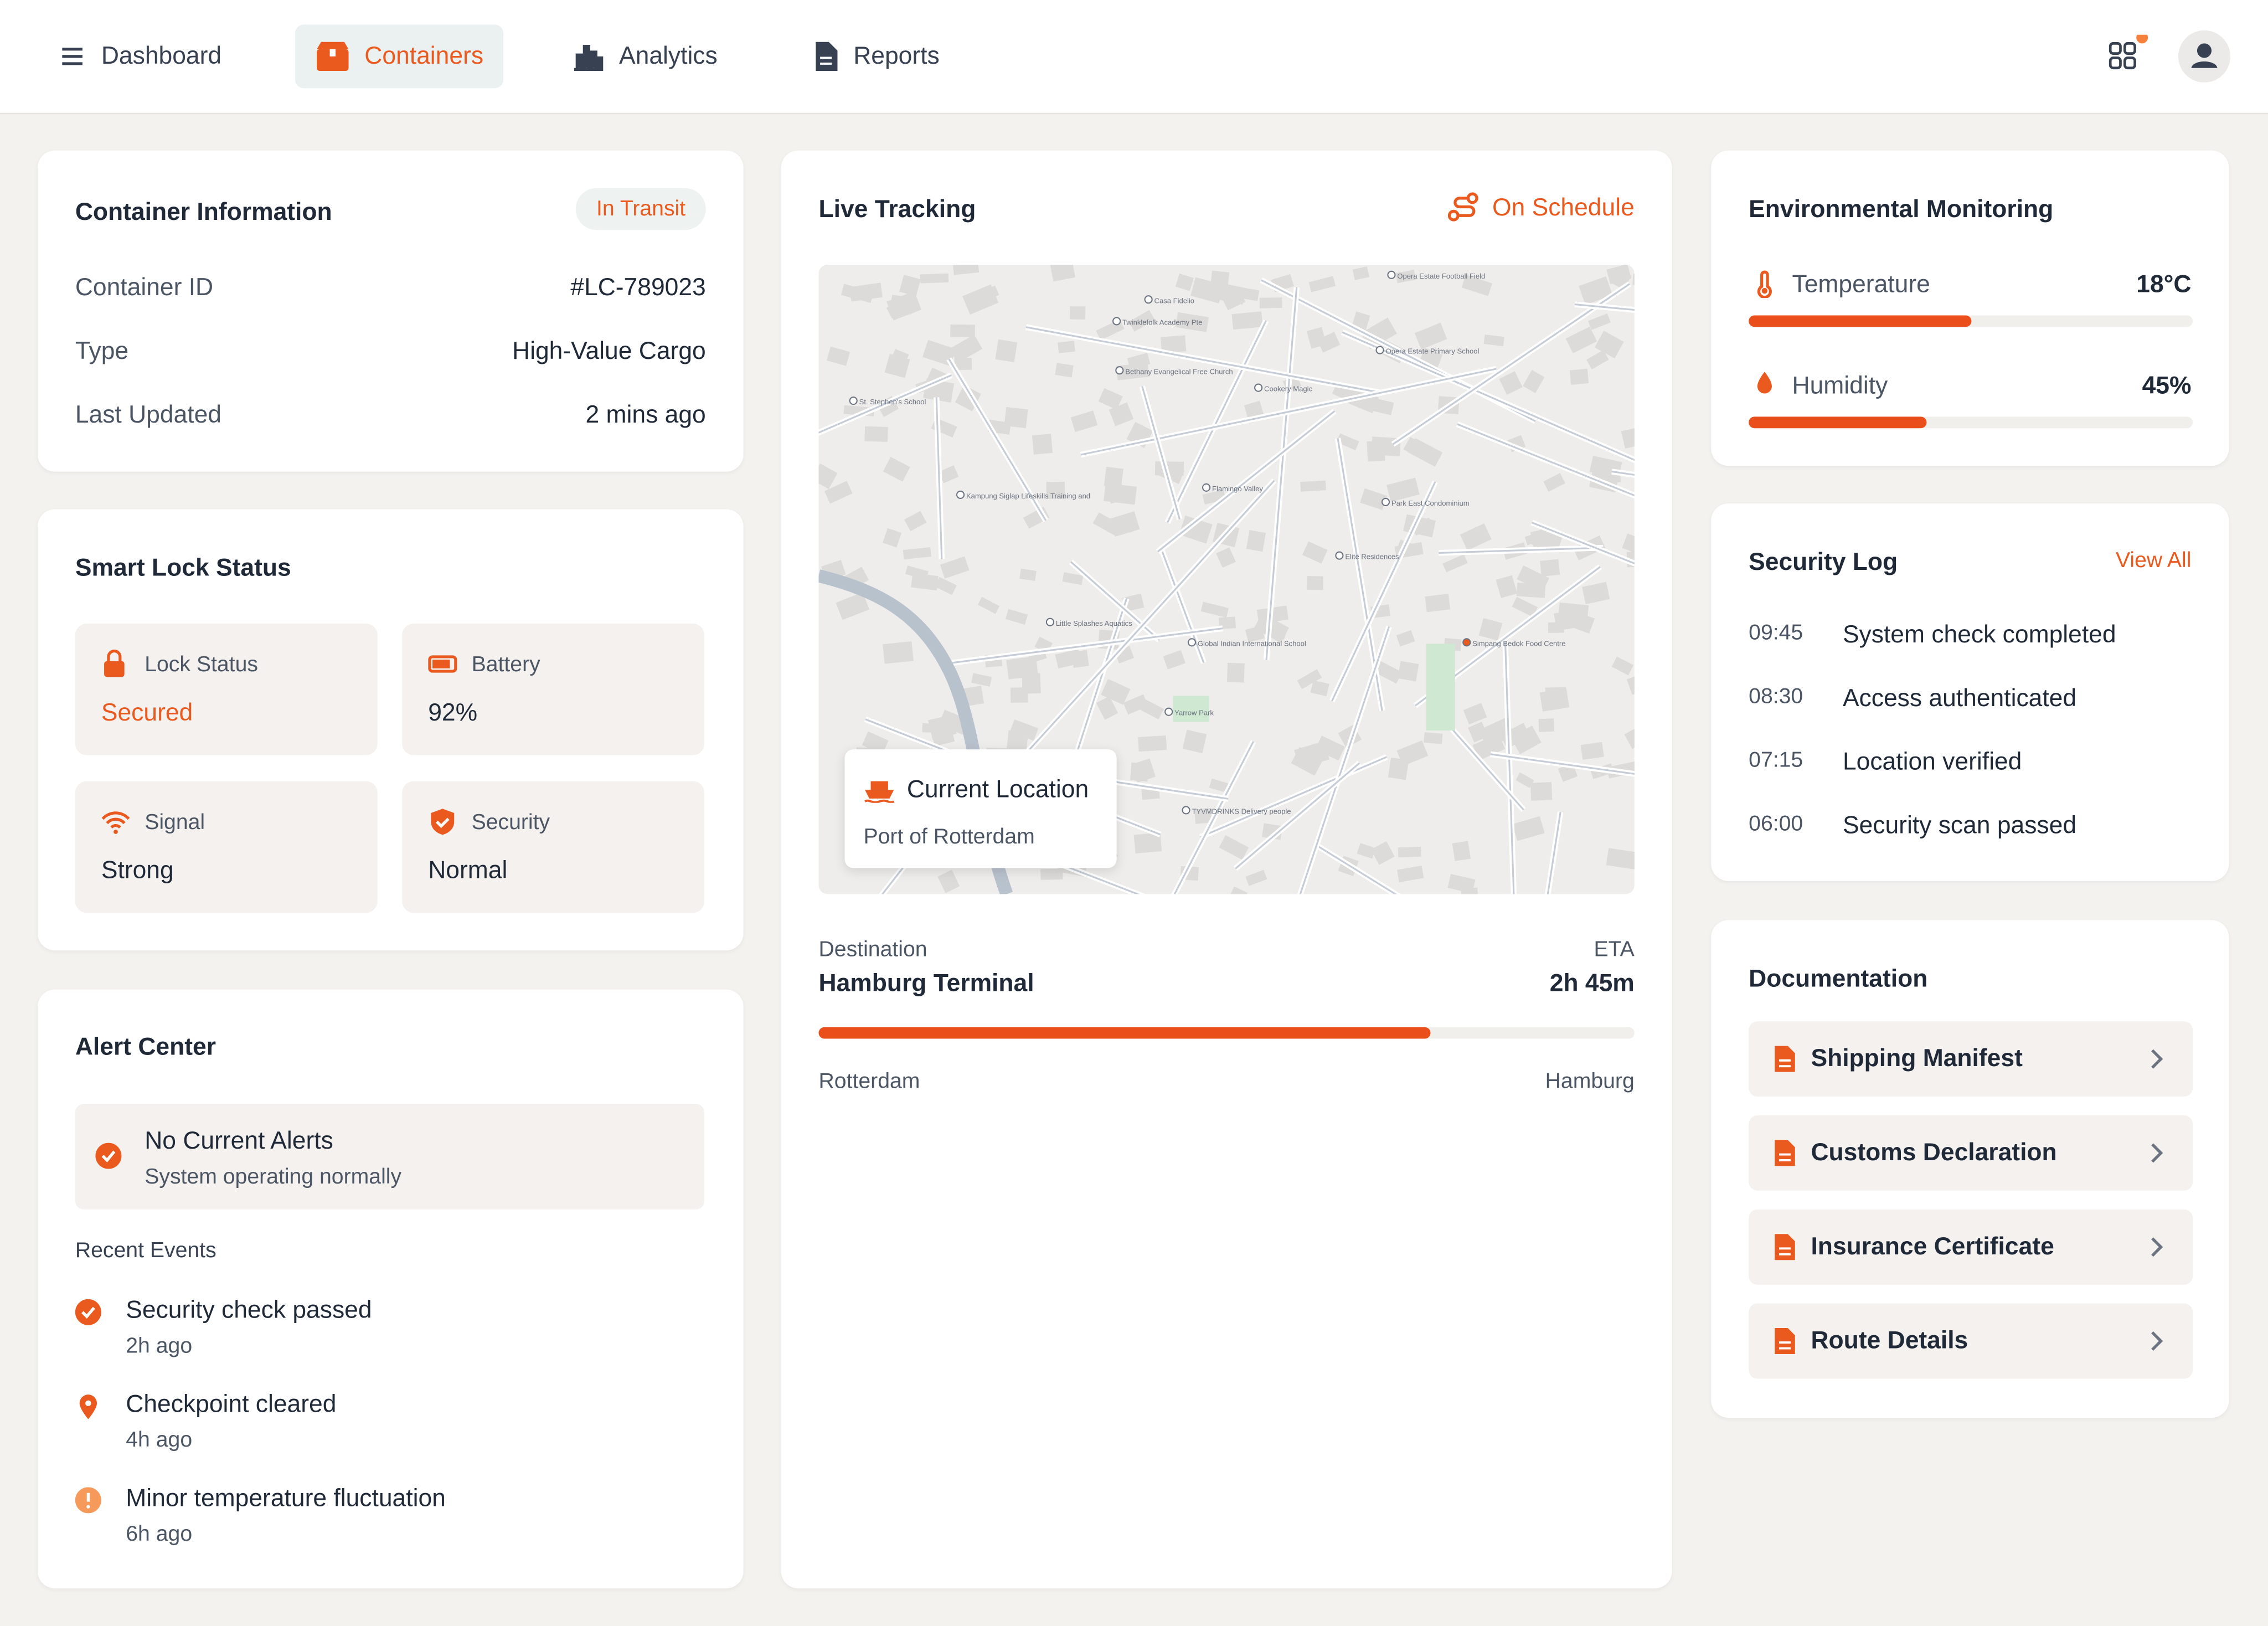 The height and width of the screenshot is (1626, 2268). I want to click on nav-item: Containers, so click(399, 56).